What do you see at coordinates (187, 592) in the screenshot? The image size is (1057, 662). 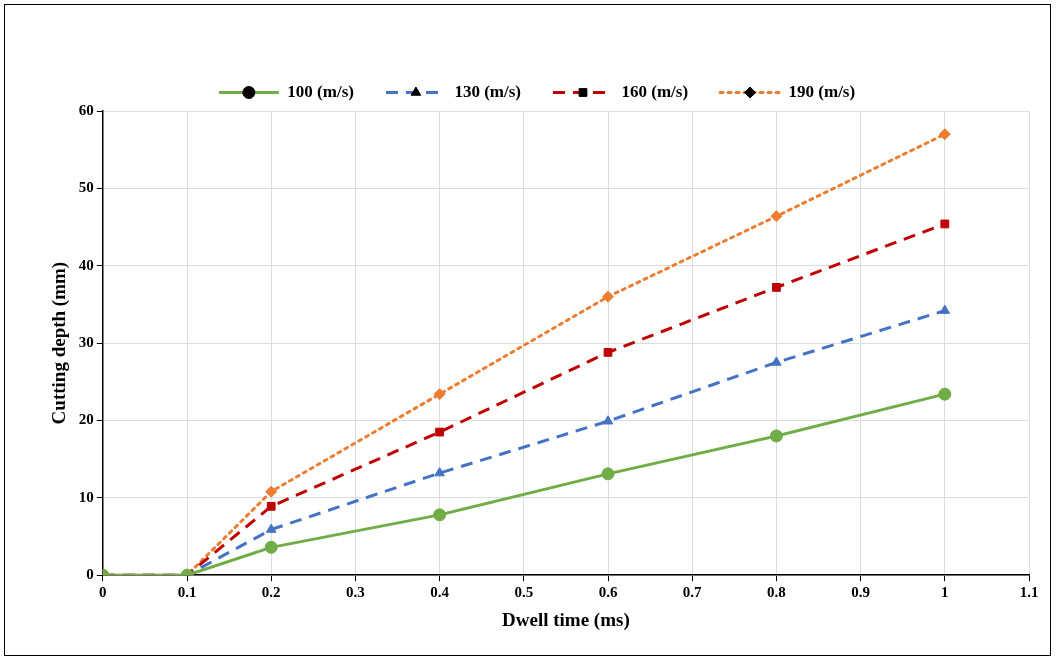 I see `x-tick-label: 0.1` at bounding box center [187, 592].